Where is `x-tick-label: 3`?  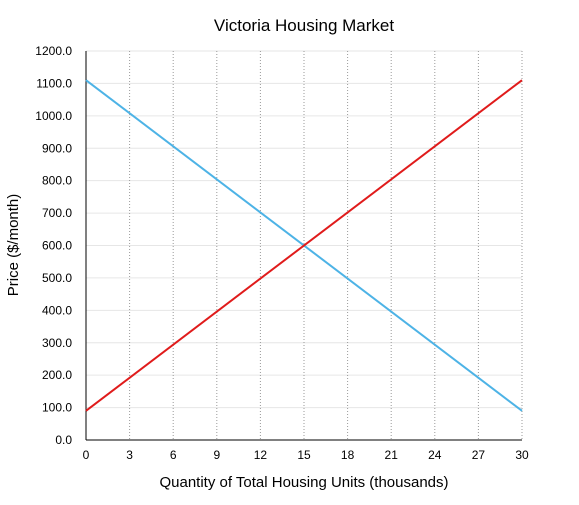 x-tick-label: 3 is located at coordinates (129, 455).